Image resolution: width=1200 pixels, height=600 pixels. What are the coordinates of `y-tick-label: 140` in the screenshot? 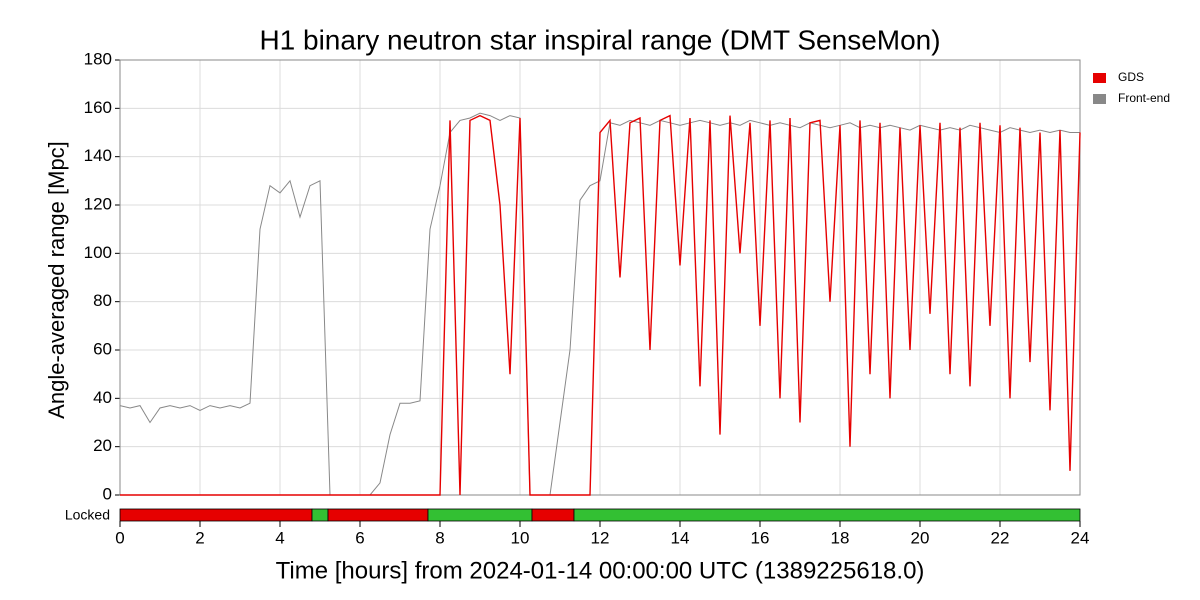 It's located at (98, 155).